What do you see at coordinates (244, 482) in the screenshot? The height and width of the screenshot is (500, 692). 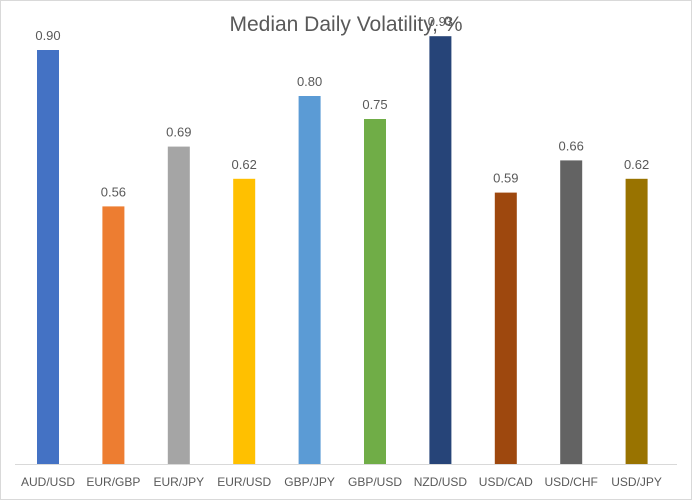 I see `category-label-eur-usd: EUR/USD` at bounding box center [244, 482].